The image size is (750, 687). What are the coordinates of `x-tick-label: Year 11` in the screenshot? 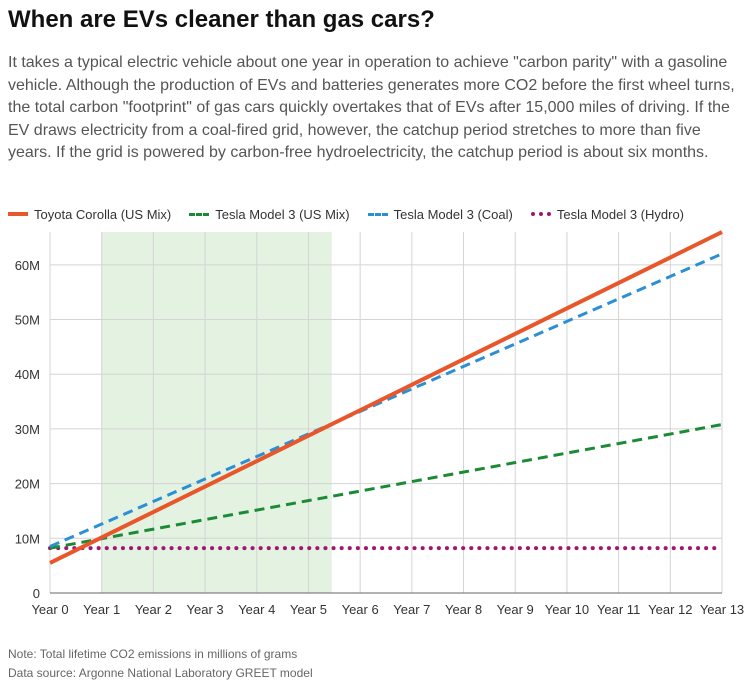 It's located at (618, 609).